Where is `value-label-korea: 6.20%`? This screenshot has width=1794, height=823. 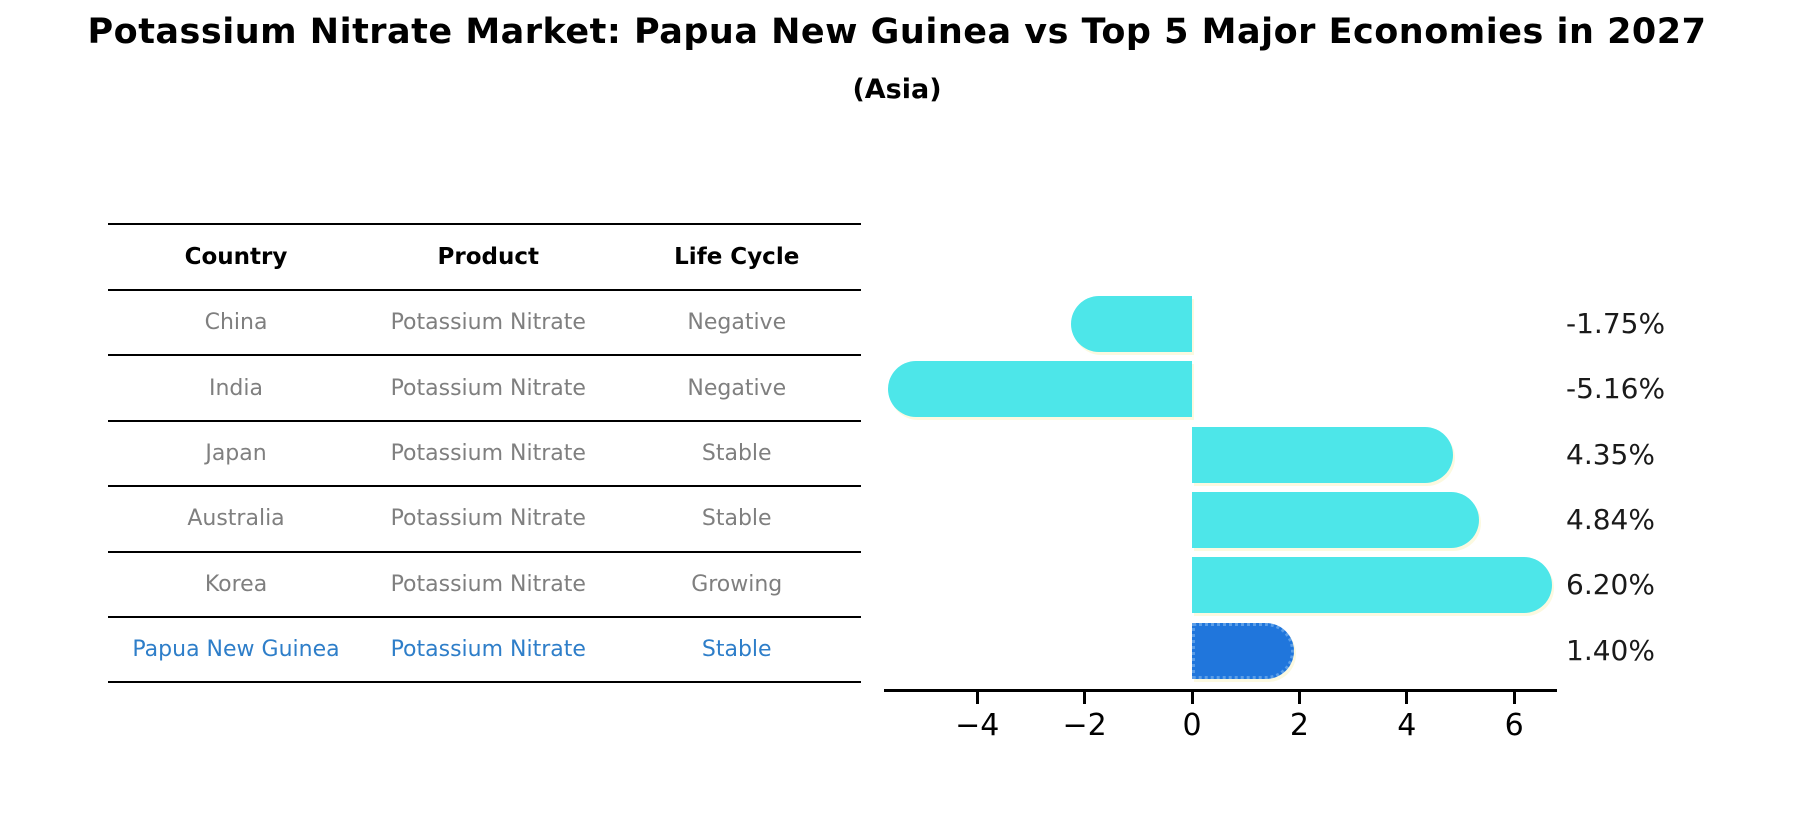
value-label-korea: 6.20% is located at coordinates (1610, 585).